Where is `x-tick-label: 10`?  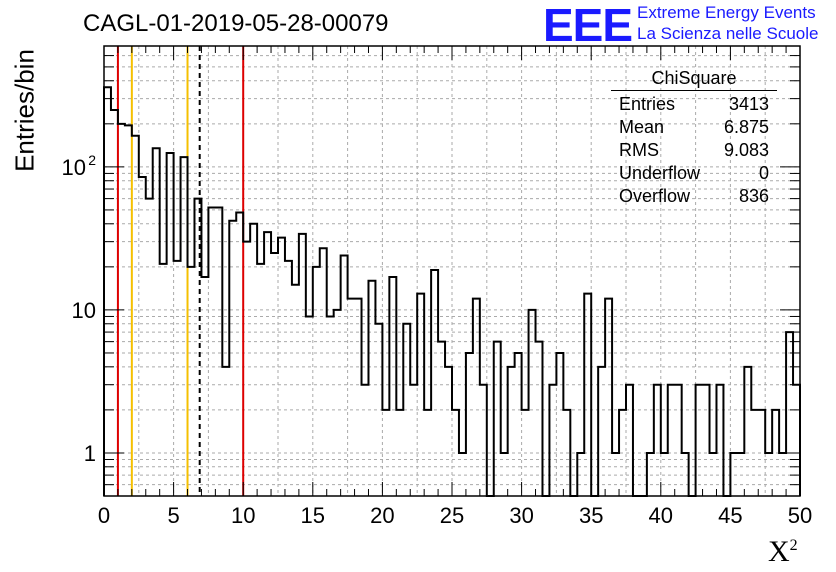 x-tick-label: 10 is located at coordinates (243, 515).